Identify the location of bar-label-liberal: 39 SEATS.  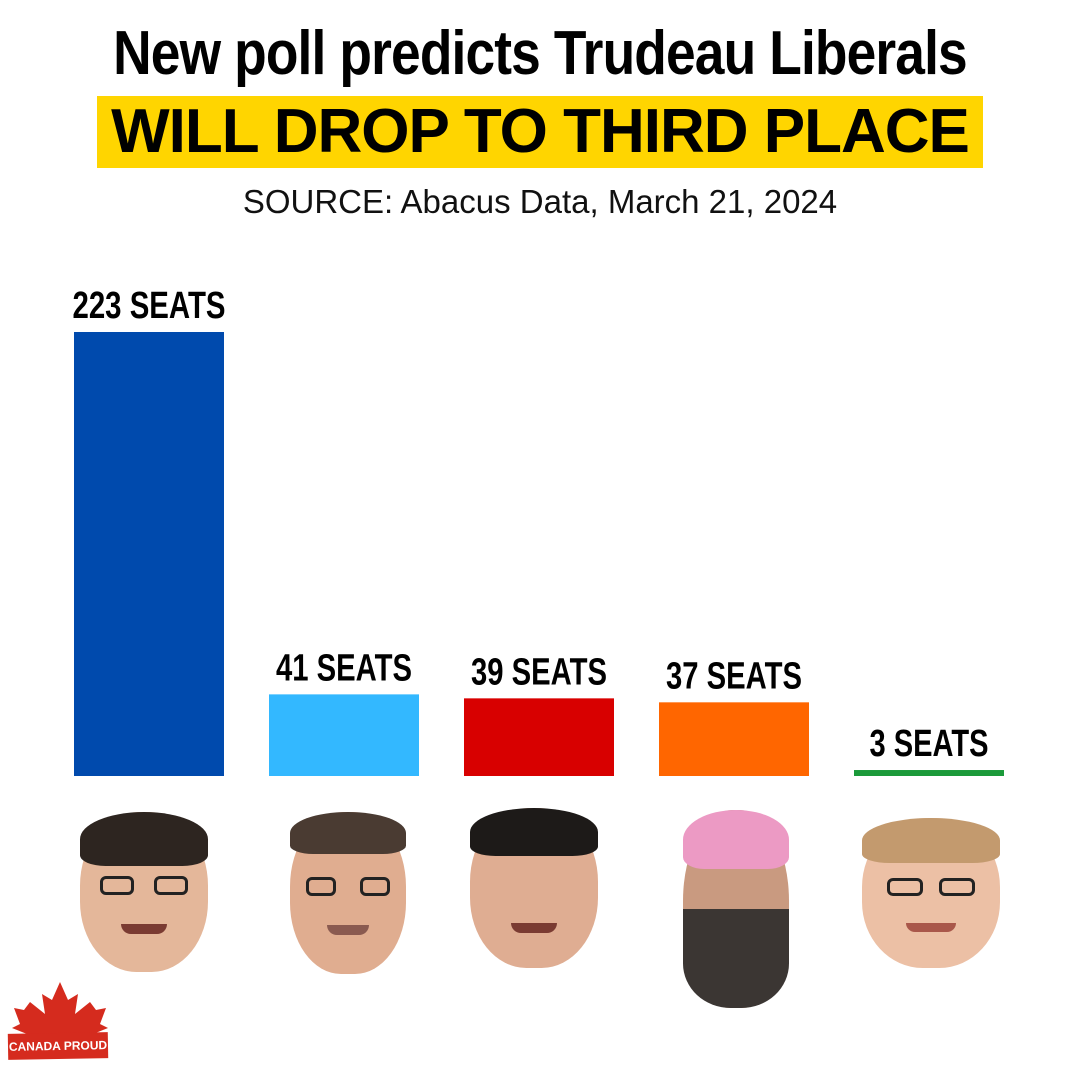
(539, 672).